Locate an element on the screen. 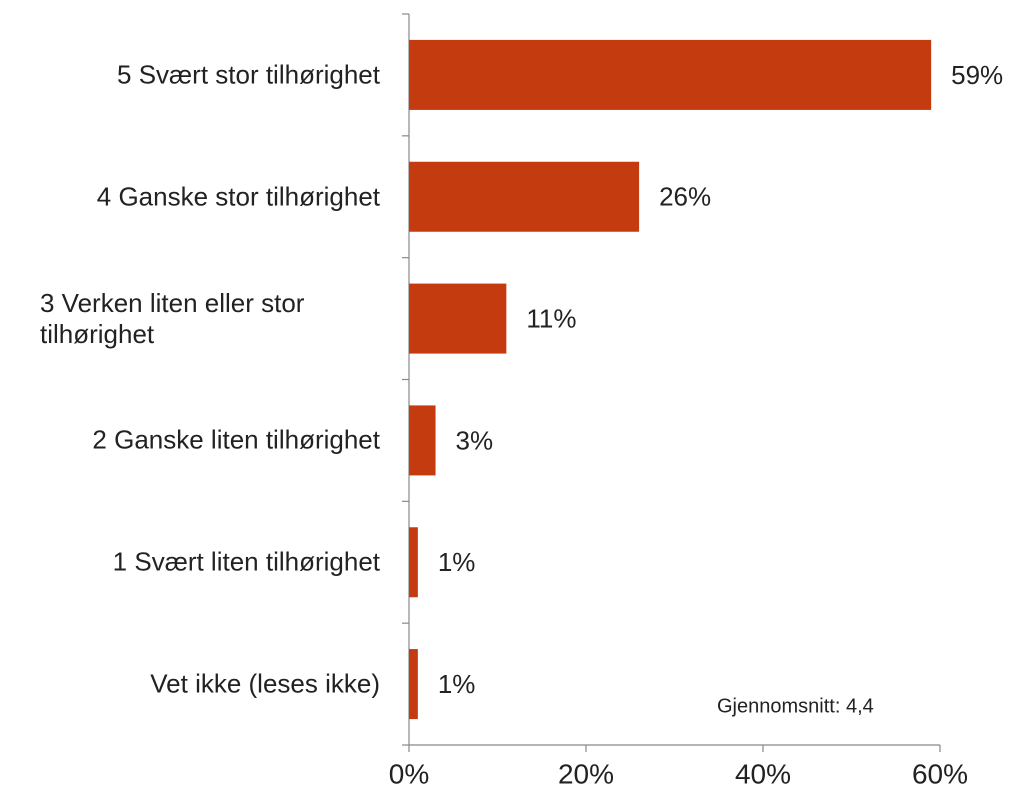 The width and height of the screenshot is (1014, 799). y-tick-label: 4 Ganske stor tilhørighet is located at coordinates (238, 196).